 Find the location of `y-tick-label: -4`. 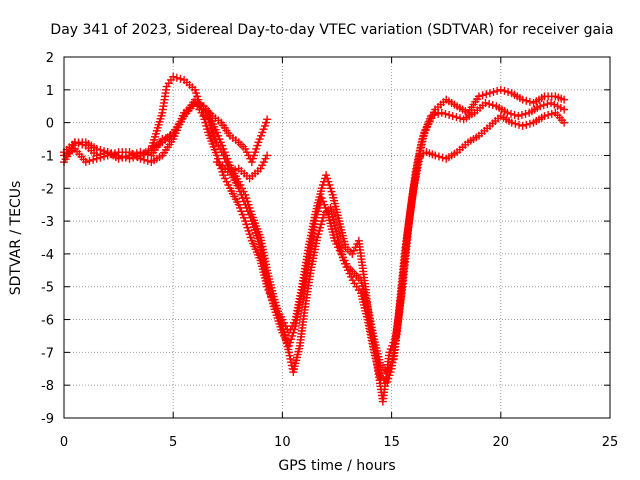

y-tick-label: -4 is located at coordinates (47, 255).